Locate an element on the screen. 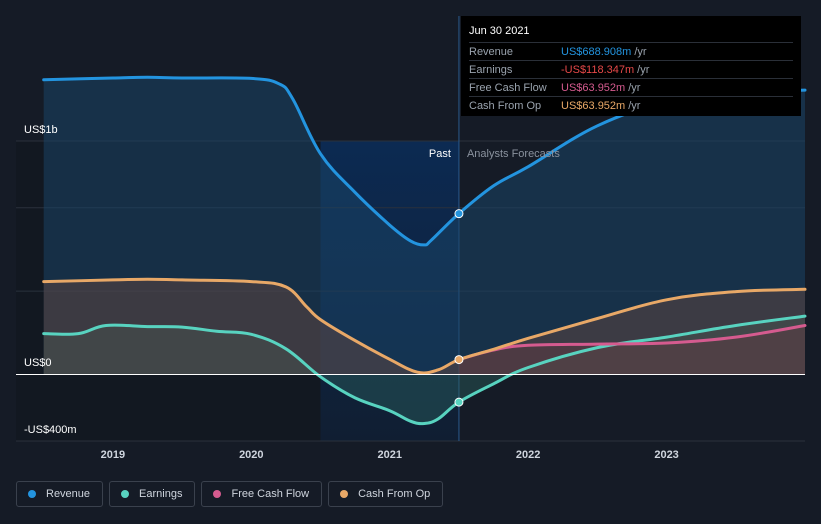 The image size is (821, 524). earnings-dot-icon is located at coordinates (125, 494).